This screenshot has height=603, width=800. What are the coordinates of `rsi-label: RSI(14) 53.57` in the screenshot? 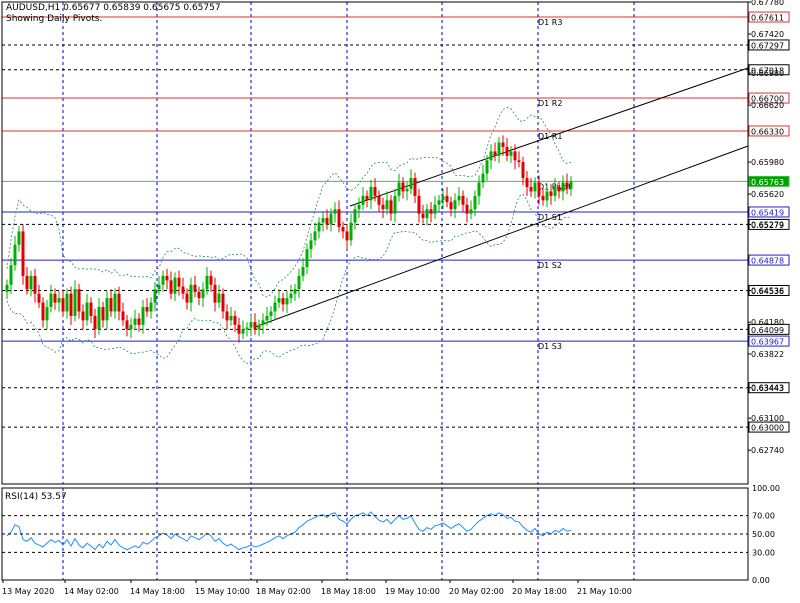 It's located at (36, 497).